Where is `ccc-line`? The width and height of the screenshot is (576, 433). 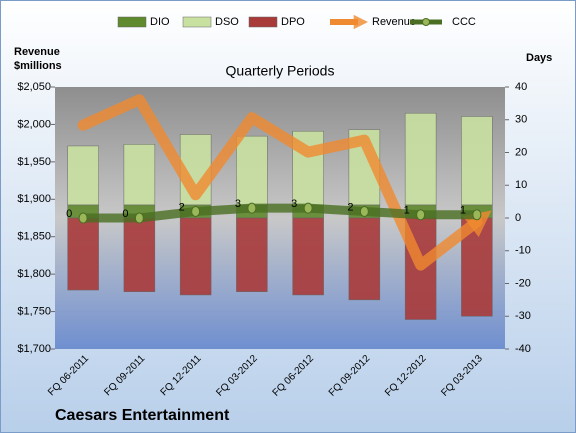
ccc-line is located at coordinates (280, 213).